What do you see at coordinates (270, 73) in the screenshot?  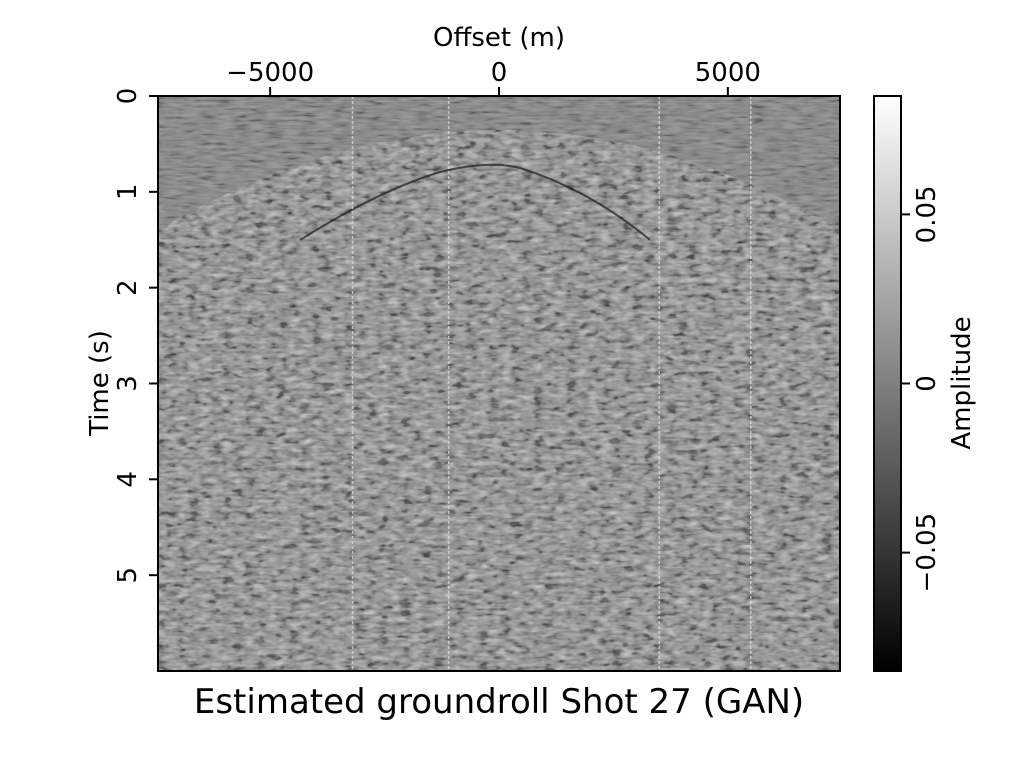 I see `x-tick-label: −5000` at bounding box center [270, 73].